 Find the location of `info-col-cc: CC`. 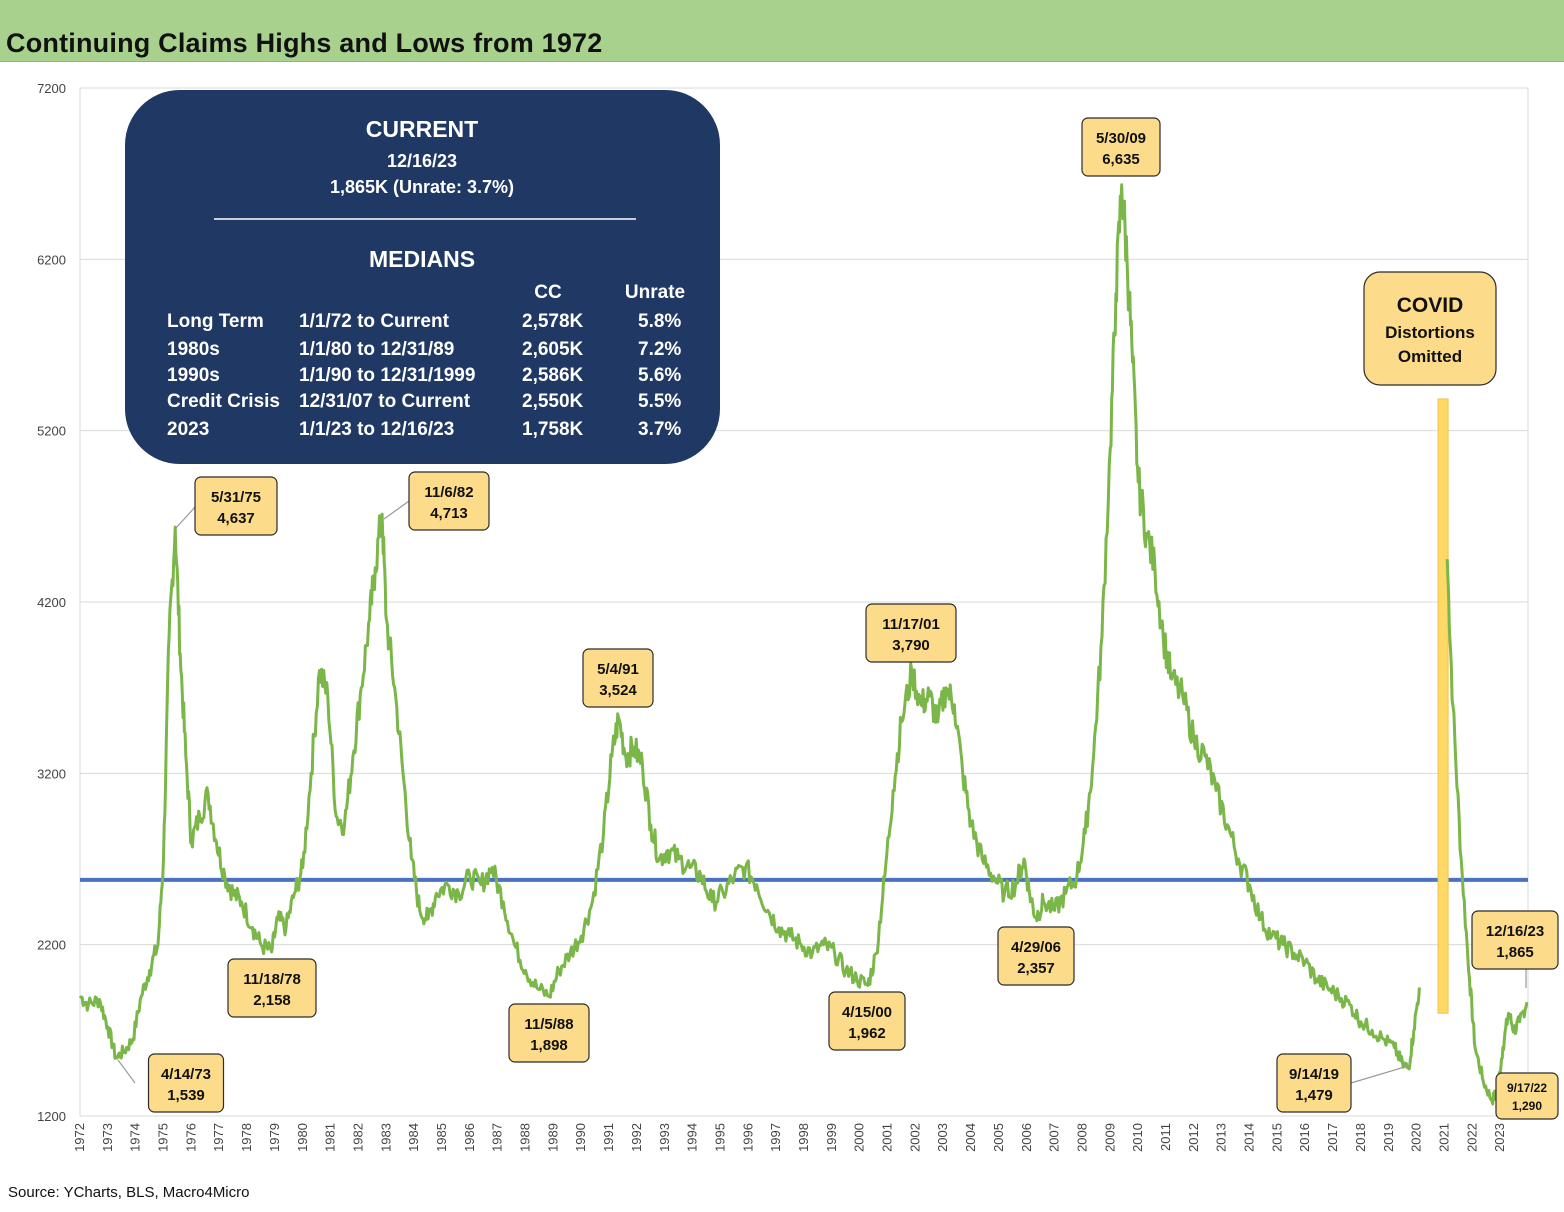

info-col-cc: CC is located at coordinates (548, 292).